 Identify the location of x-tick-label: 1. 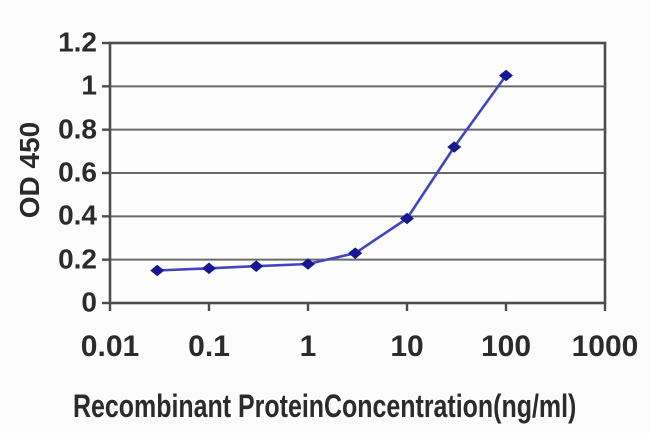
(308, 346).